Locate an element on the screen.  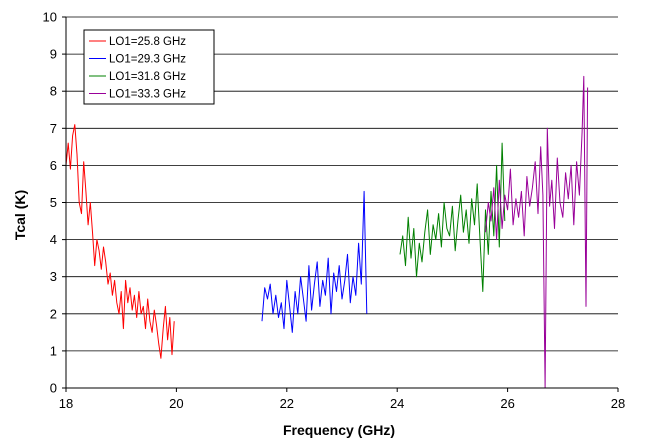
y-tick-label: 4 is located at coordinates (53, 239).